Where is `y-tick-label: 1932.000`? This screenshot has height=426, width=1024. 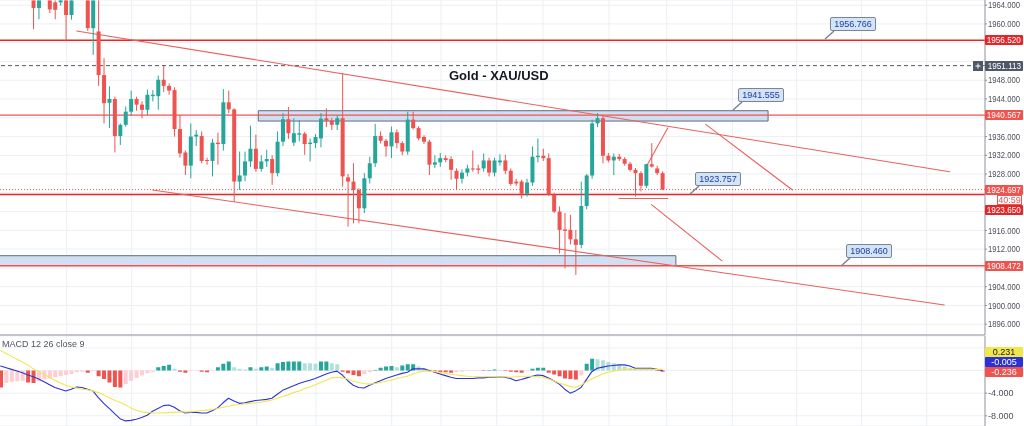 y-tick-label: 1932.000 is located at coordinates (1006, 155).